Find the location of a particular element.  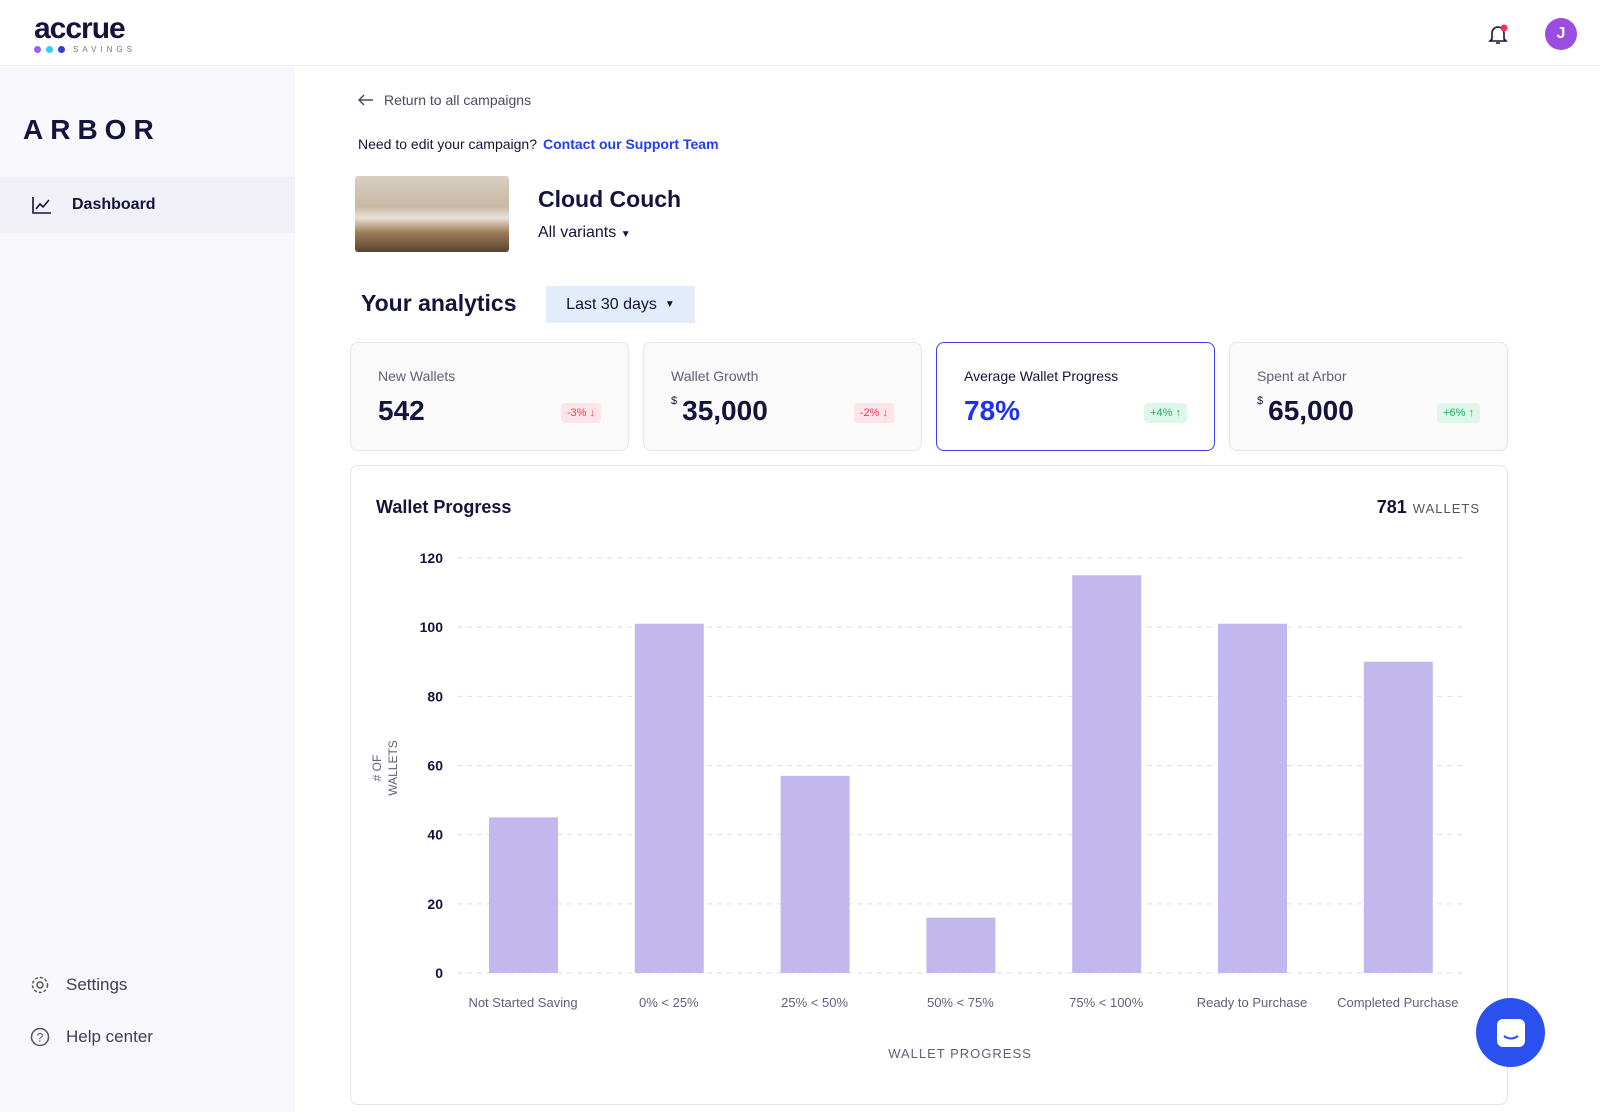

arrow-left-icon is located at coordinates (365, 100).